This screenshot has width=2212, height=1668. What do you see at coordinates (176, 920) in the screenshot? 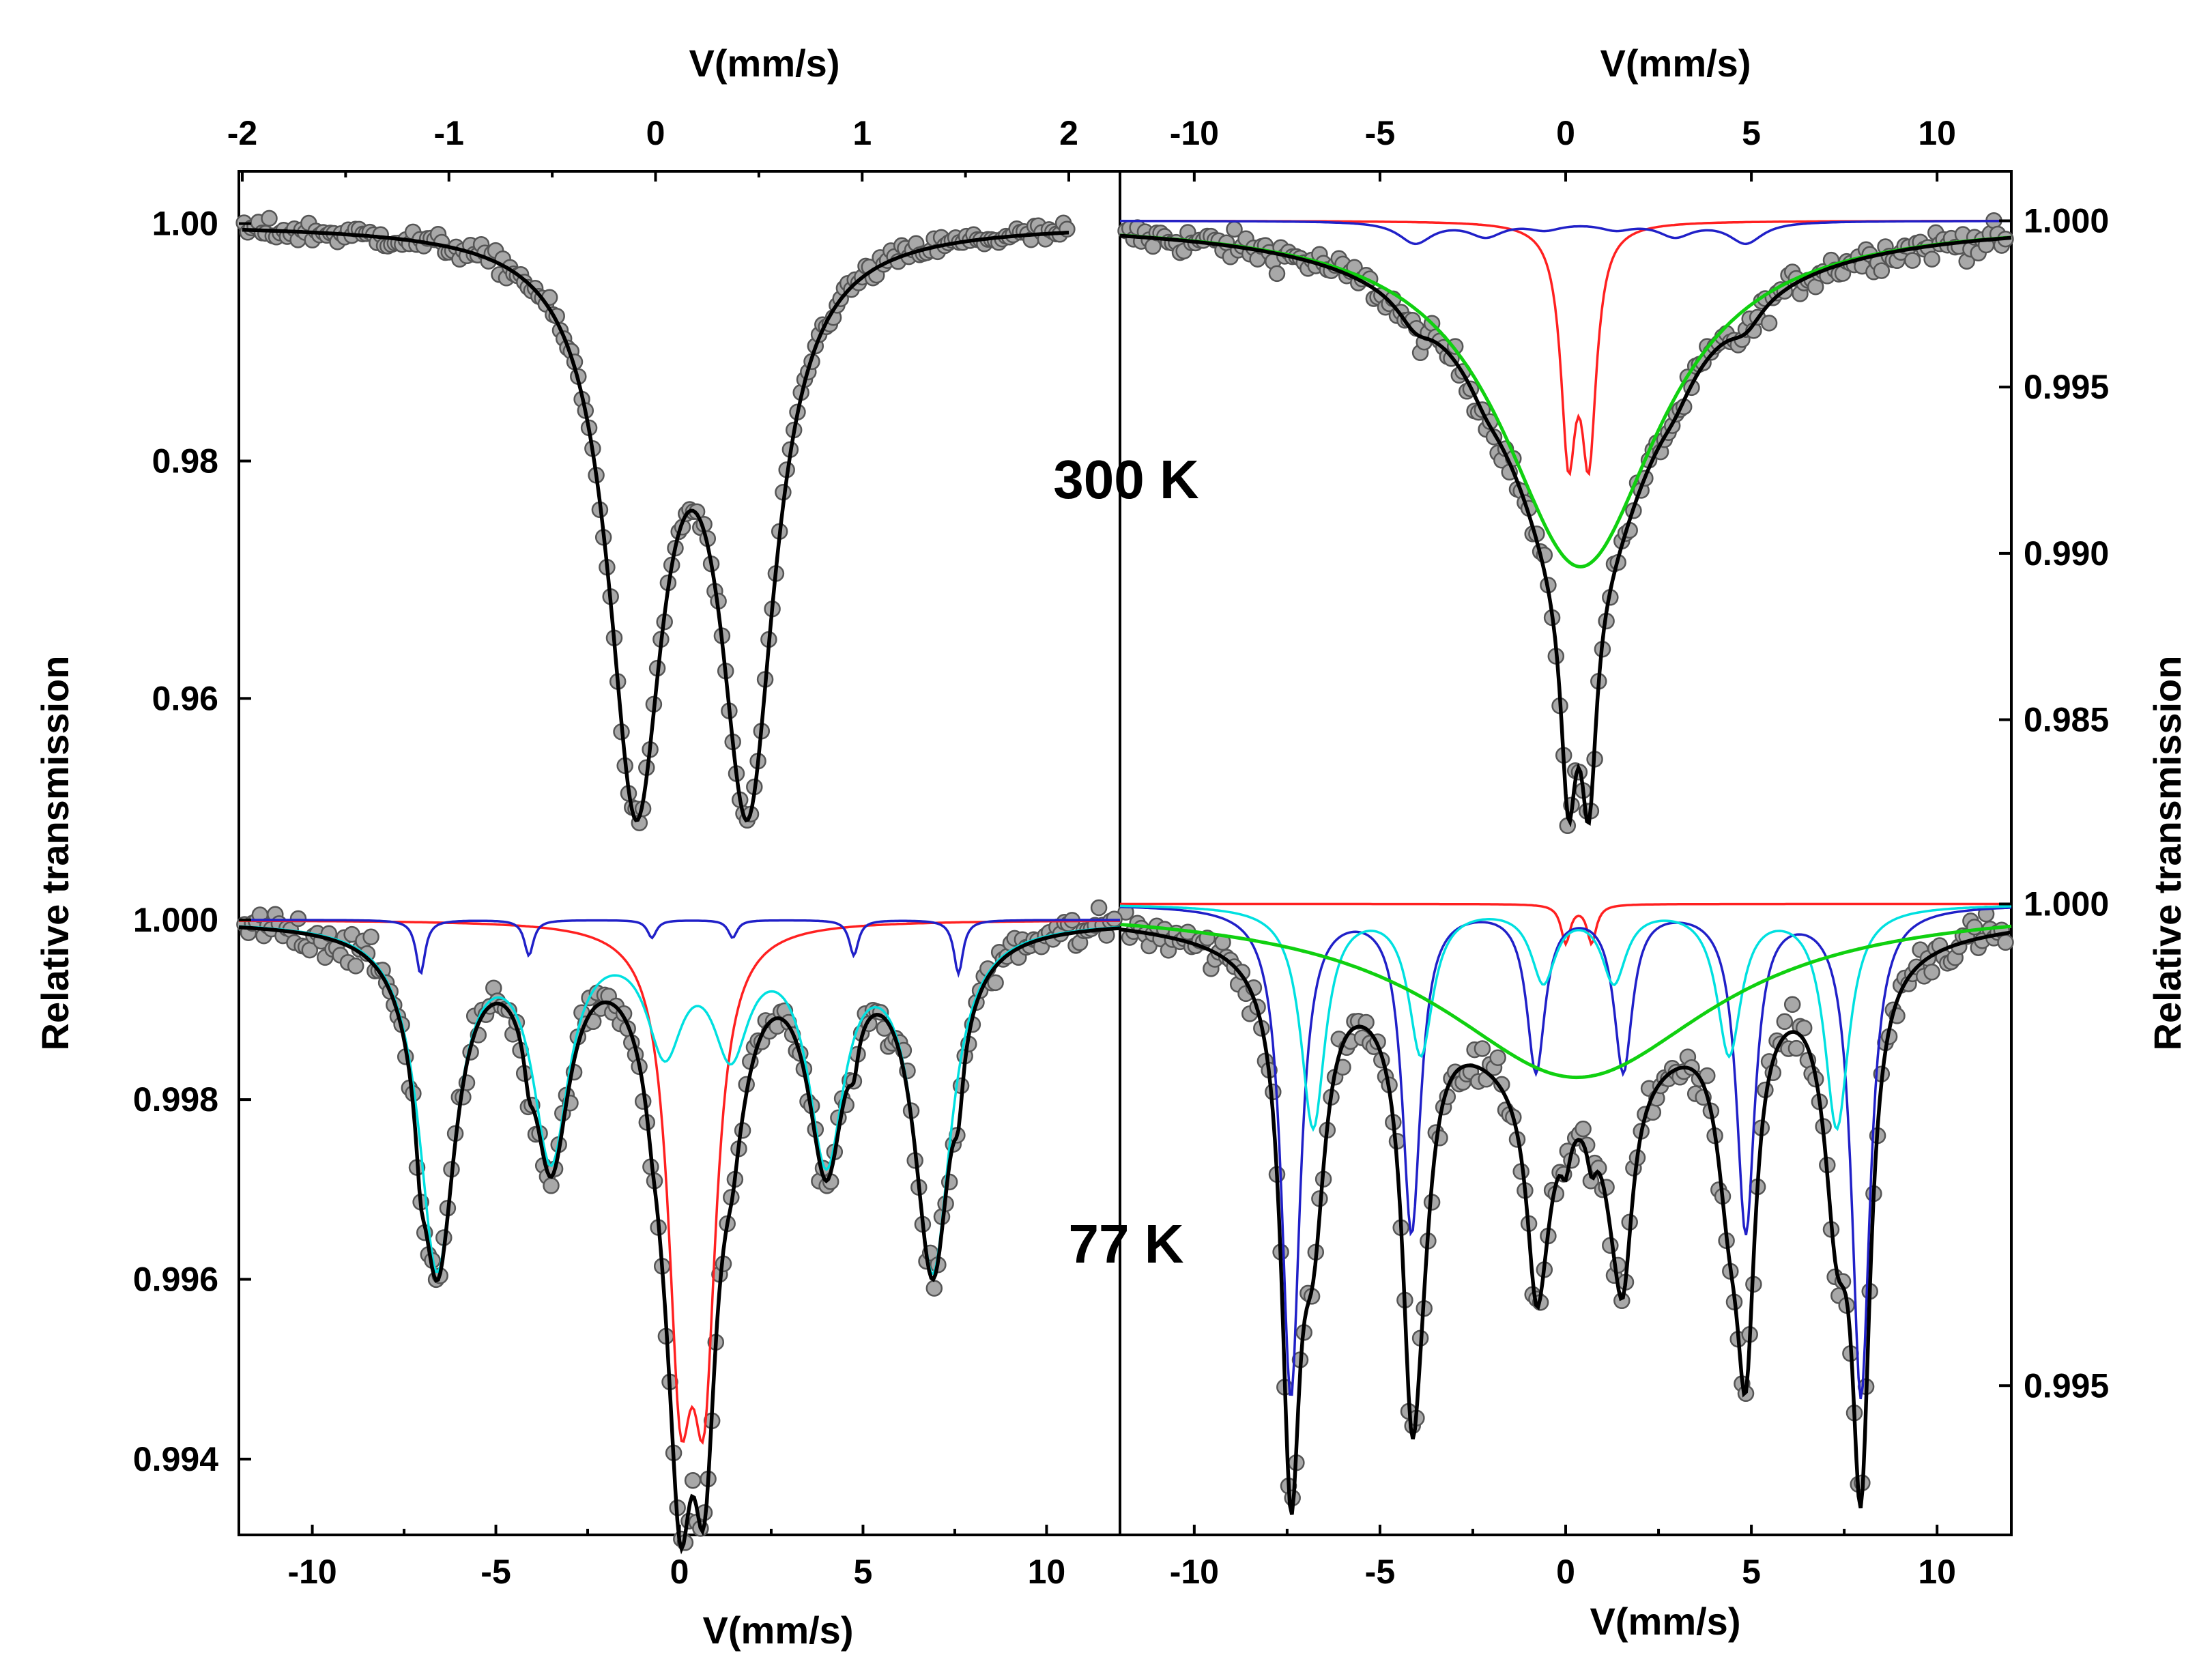
I see `tick-label-left: 1.000` at bounding box center [176, 920].